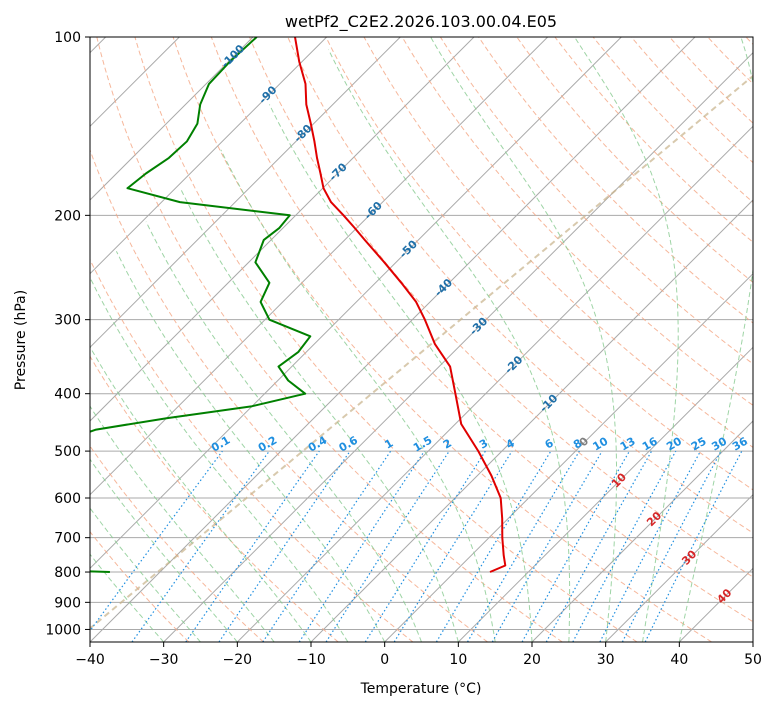 The height and width of the screenshot is (708, 775). I want to click on x-tick-label: −10, so click(311, 660).